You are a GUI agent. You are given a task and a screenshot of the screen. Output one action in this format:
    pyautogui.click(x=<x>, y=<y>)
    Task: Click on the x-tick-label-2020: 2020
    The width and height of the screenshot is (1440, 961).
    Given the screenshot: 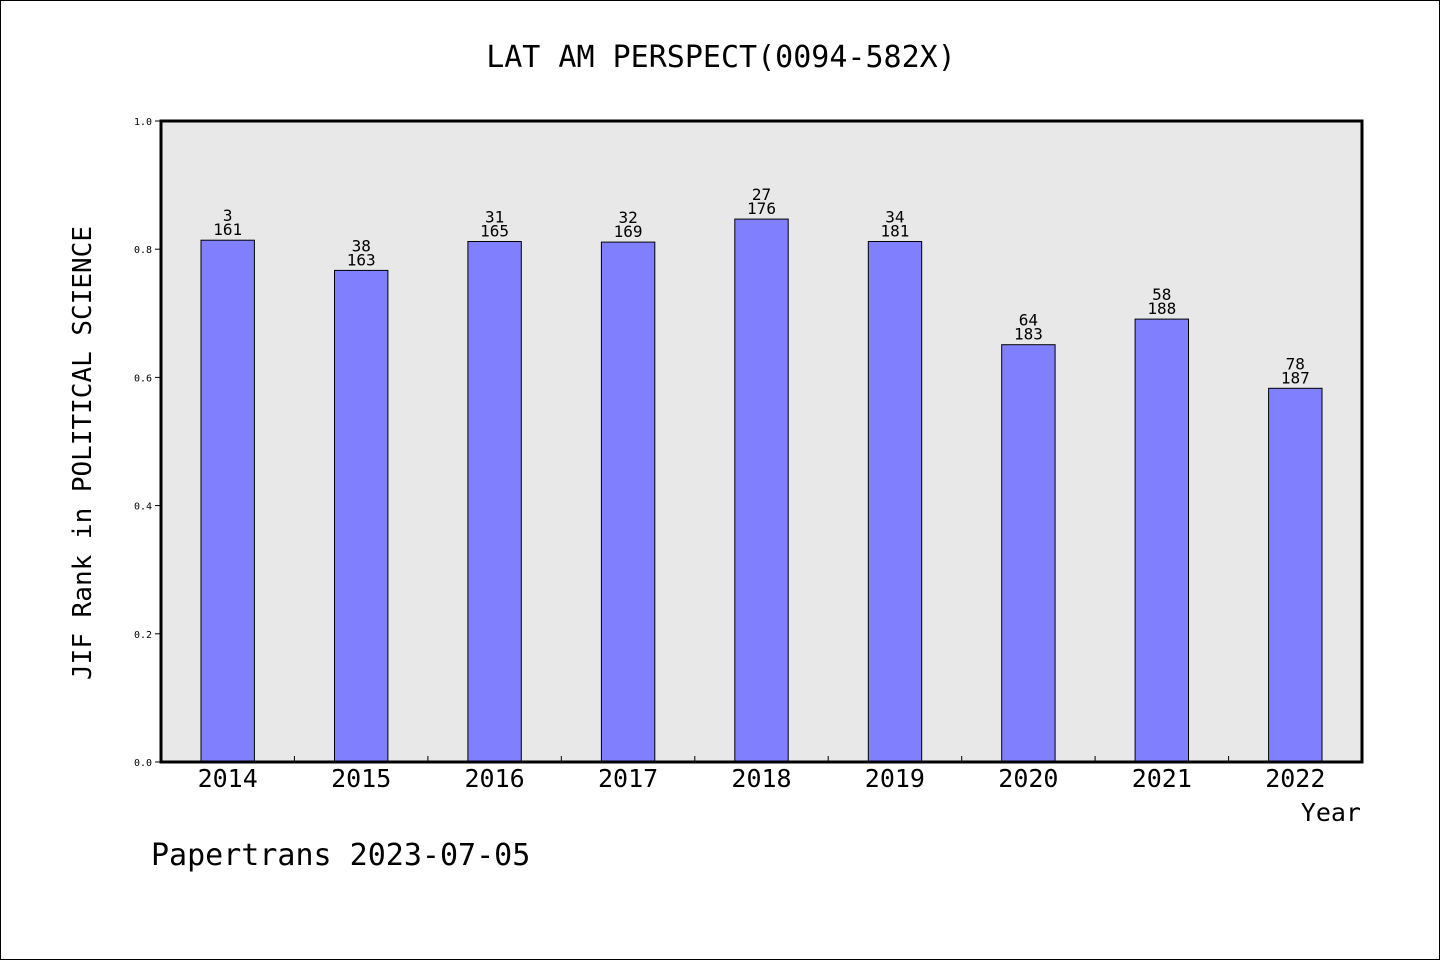 What is the action you would take?
    pyautogui.click(x=1028, y=778)
    